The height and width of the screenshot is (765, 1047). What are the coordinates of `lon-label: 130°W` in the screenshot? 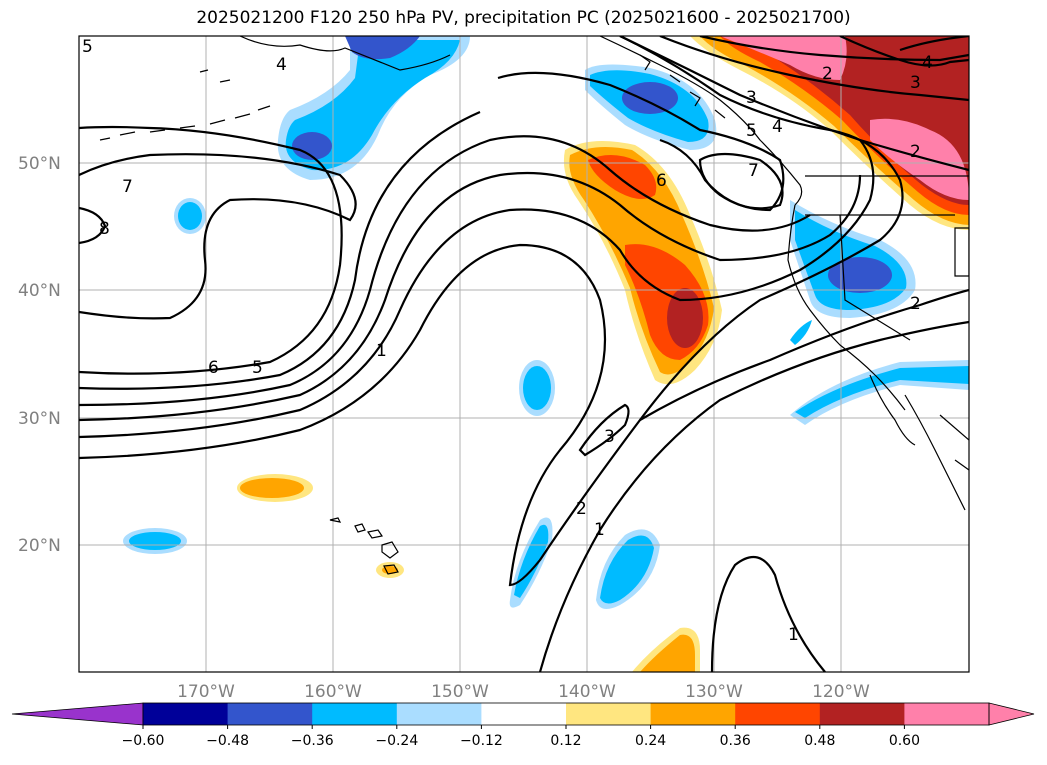 It's located at (714, 692).